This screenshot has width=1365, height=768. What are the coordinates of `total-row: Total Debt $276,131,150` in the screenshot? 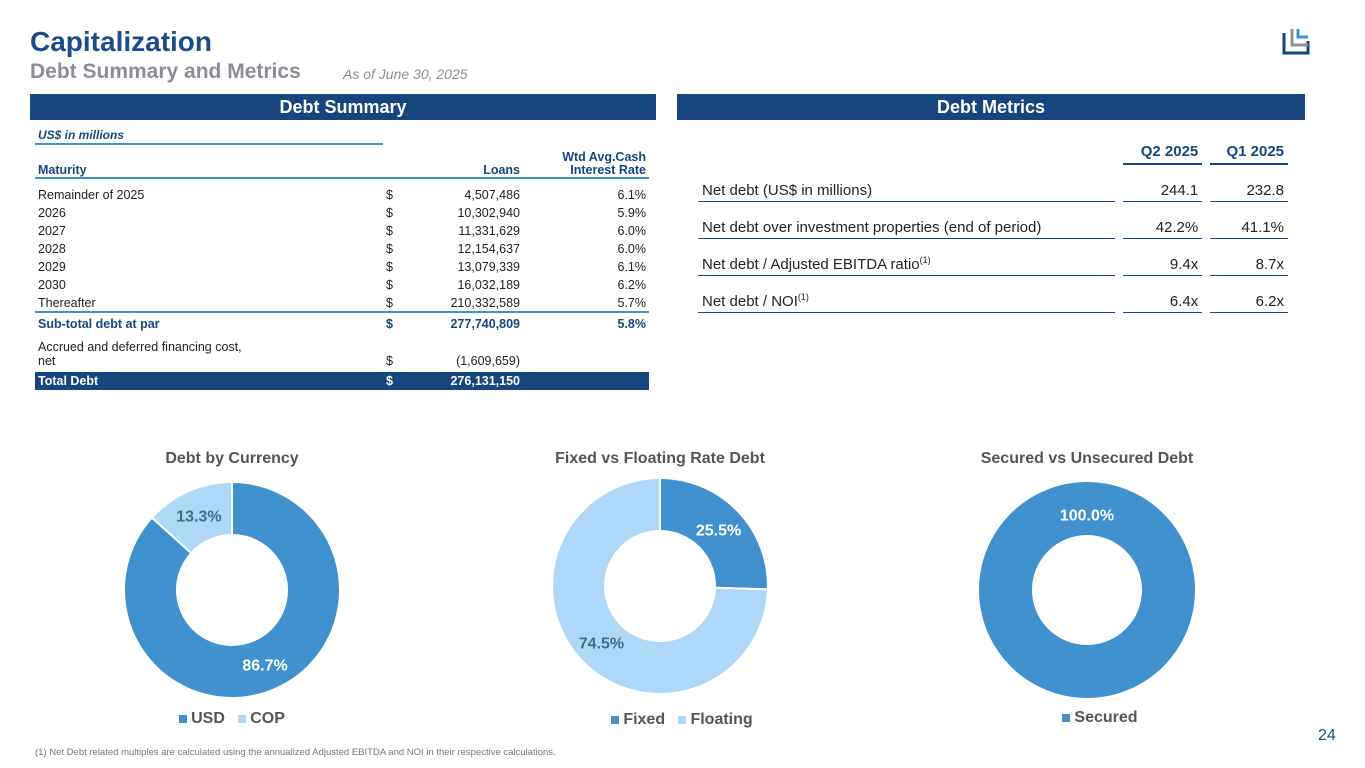 It's located at (342, 381).